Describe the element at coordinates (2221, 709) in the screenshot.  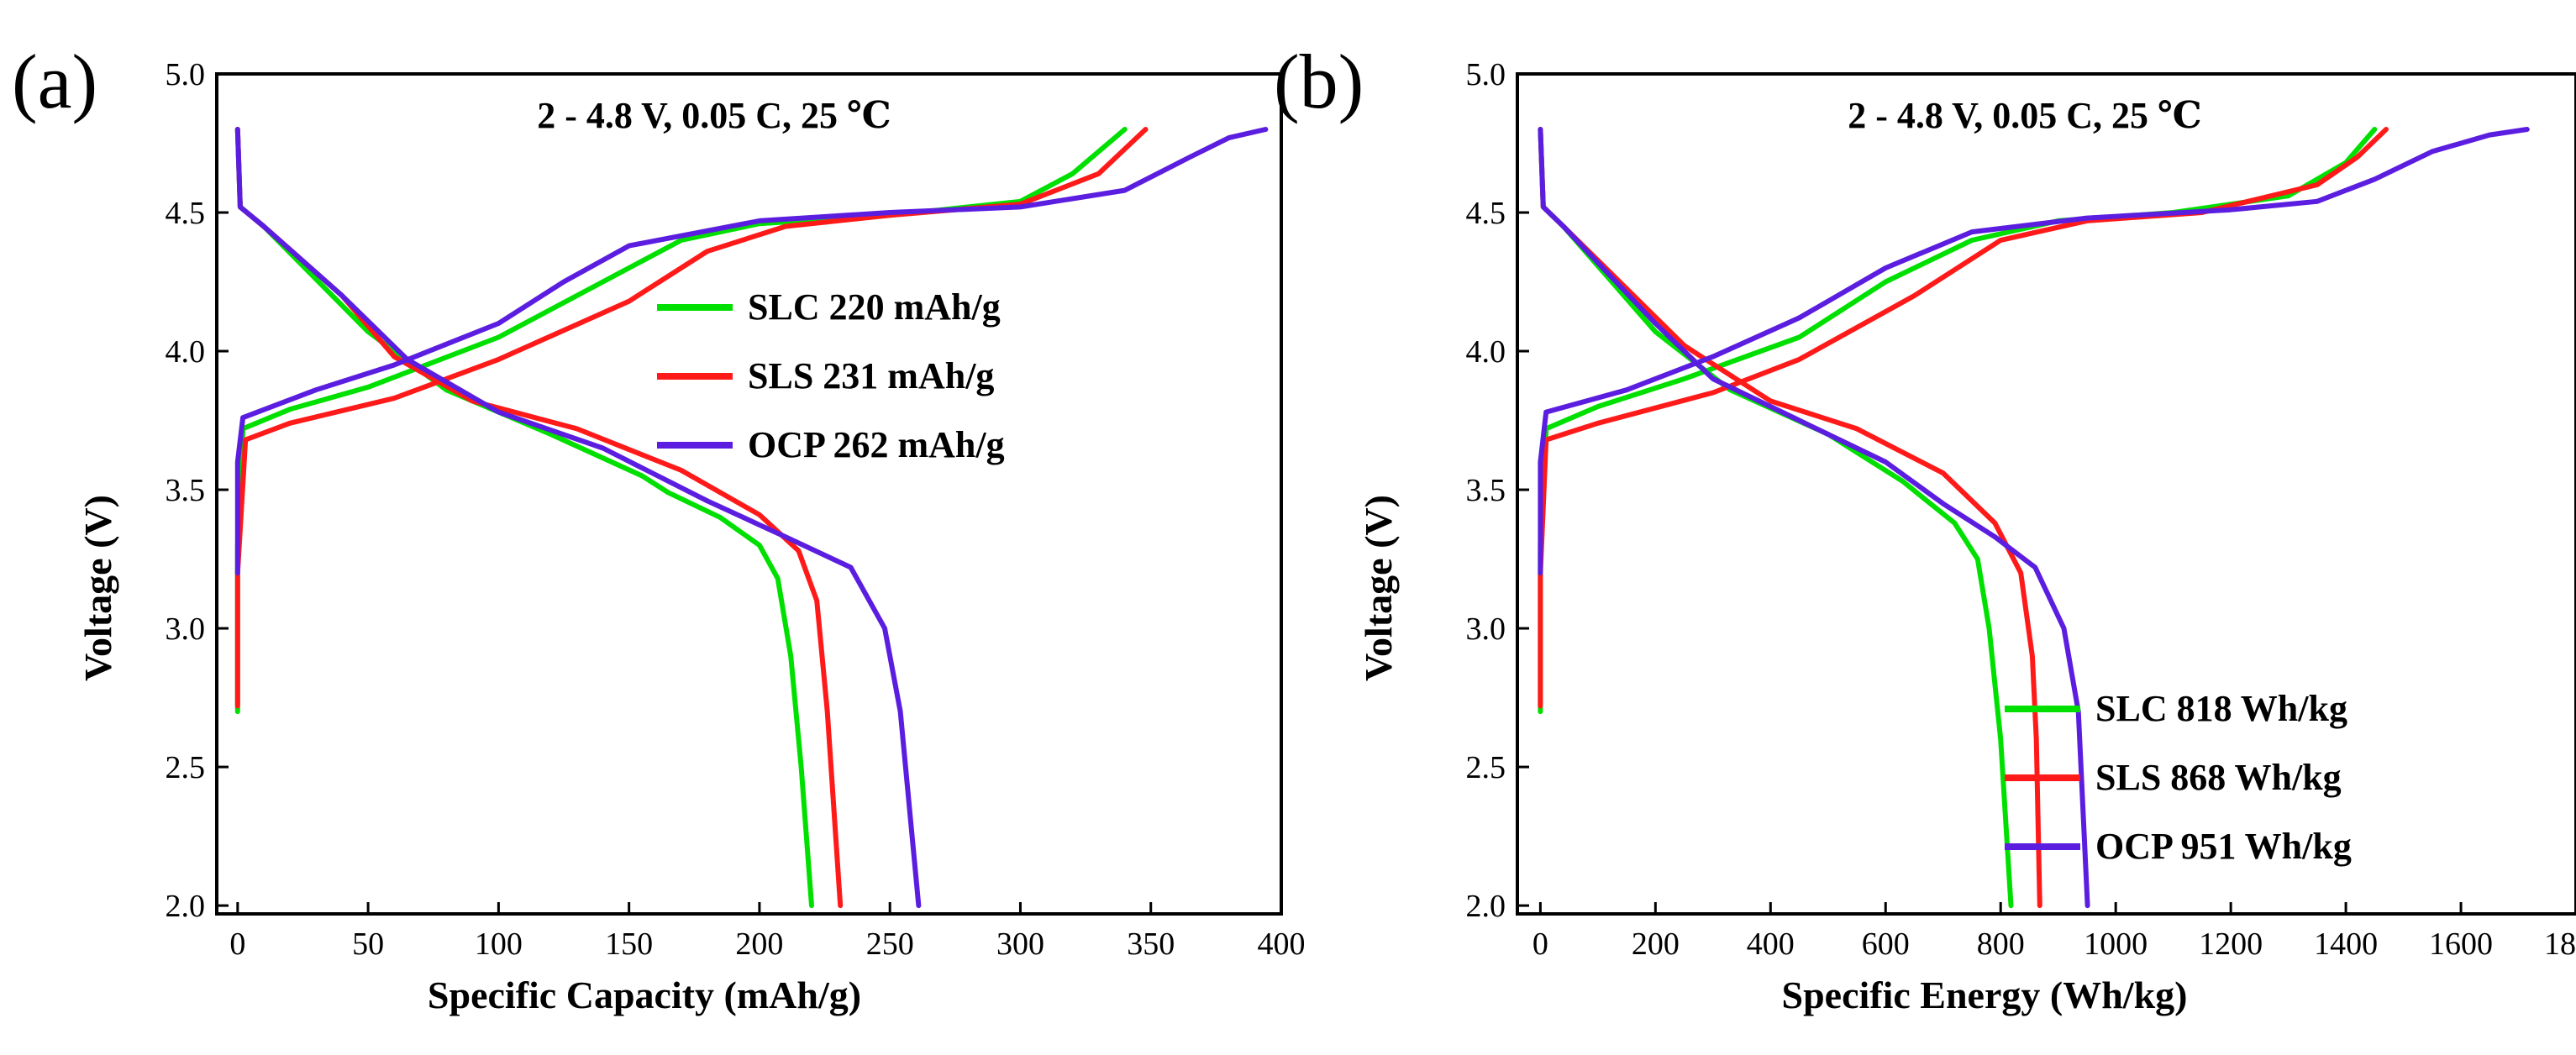
I see `panel-b-legend-label-slc: SLC 818 Wh/kg` at that location.